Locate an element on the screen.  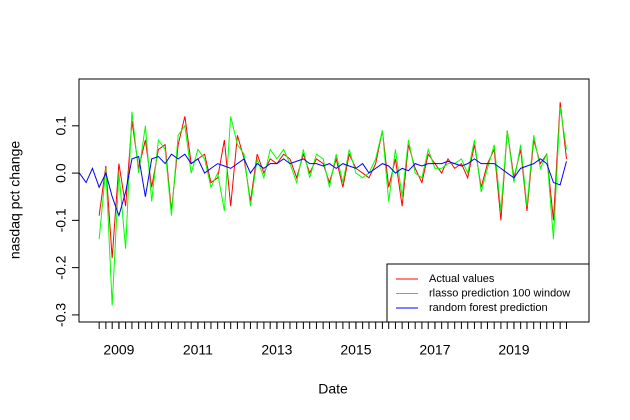
y-tick-label: -0.2 is located at coordinates (61, 267).